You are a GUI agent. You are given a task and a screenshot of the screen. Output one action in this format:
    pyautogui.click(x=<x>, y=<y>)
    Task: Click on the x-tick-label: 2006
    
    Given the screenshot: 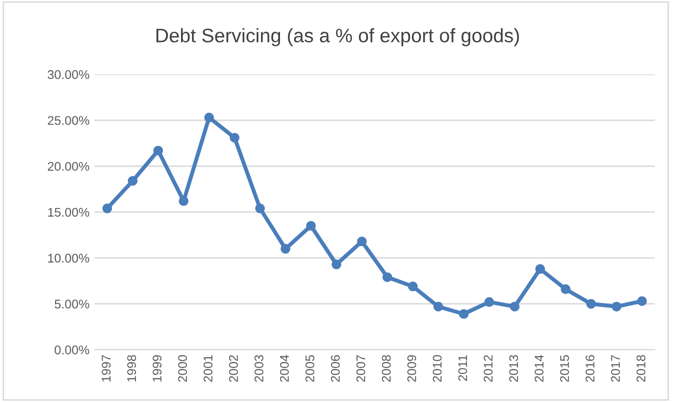 What is the action you would take?
    pyautogui.click(x=335, y=368)
    